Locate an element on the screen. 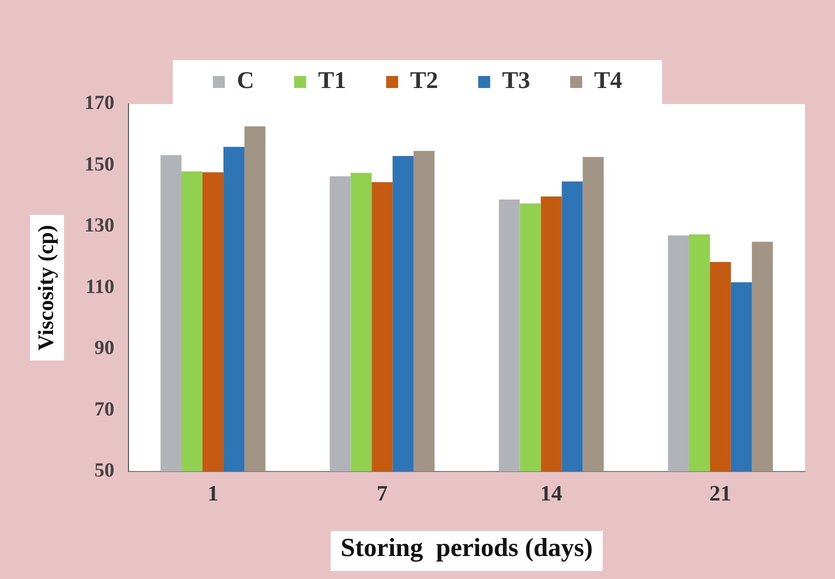 This screenshot has width=835, height=579. x-tick-label: 7 is located at coordinates (382, 493).